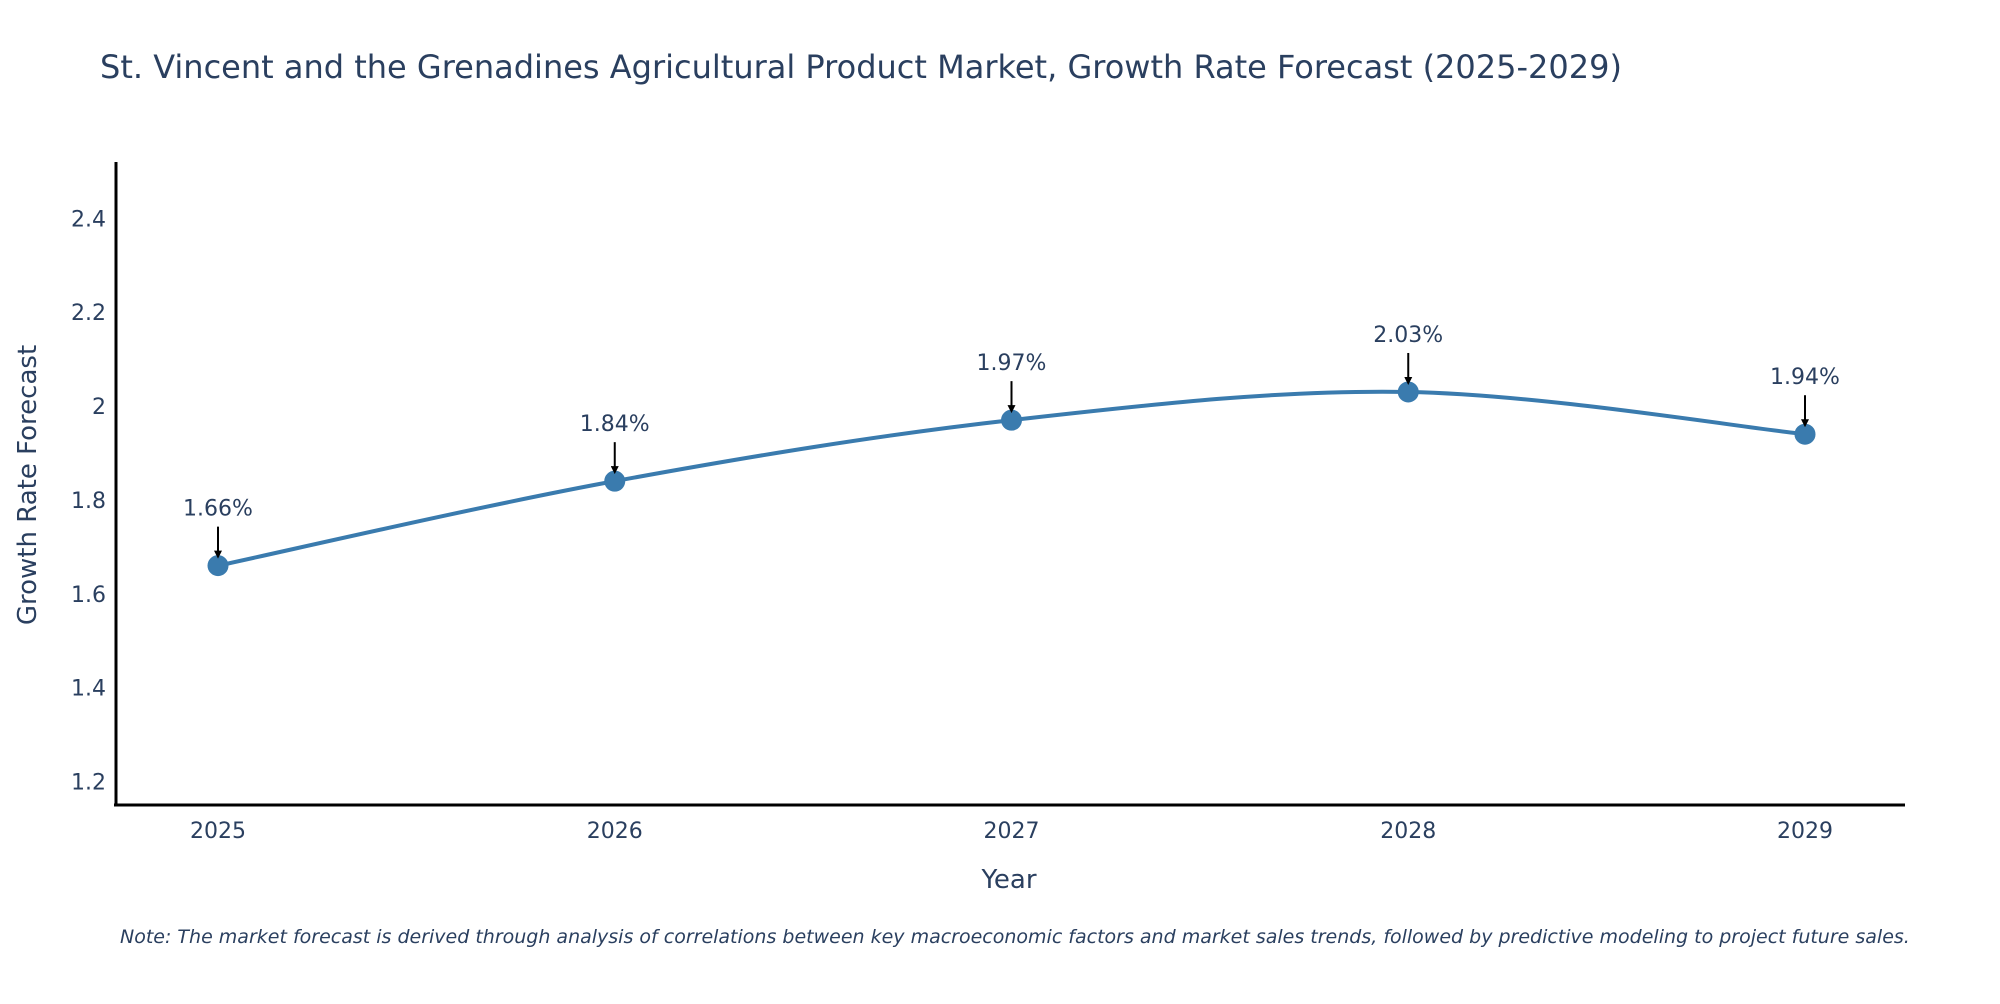  Describe the element at coordinates (615, 831) in the screenshot. I see `x-tick-label: 2026` at that location.